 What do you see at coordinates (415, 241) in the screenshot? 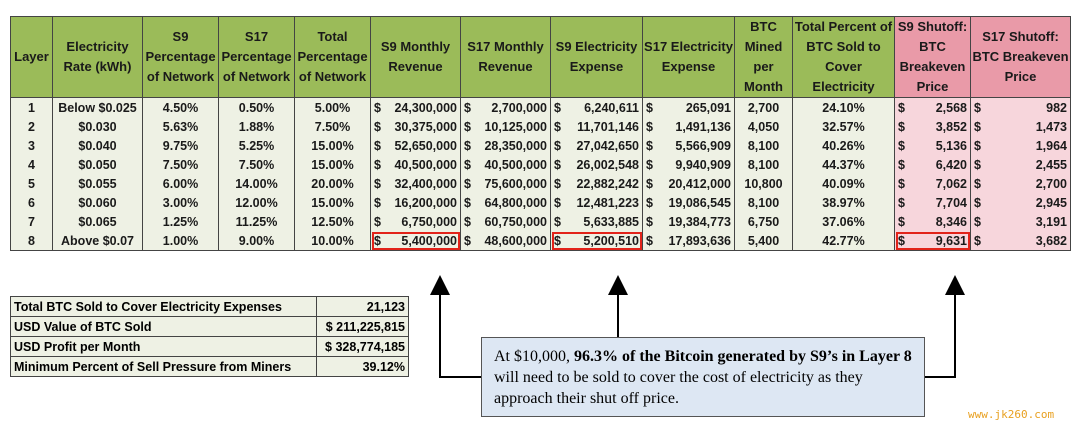
I see `table-cell: $5,400,000` at bounding box center [415, 241].